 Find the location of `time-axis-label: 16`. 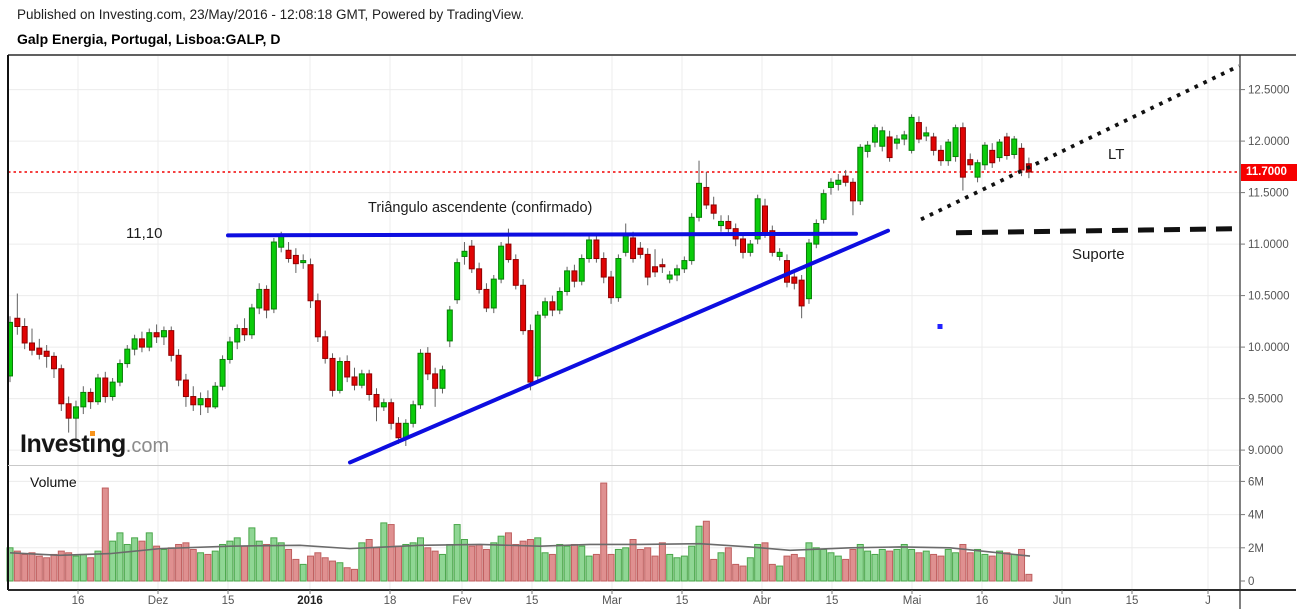

time-axis-label: 16 is located at coordinates (78, 601).